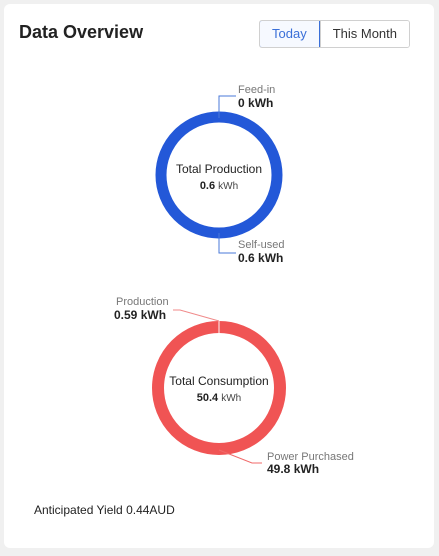 This screenshot has width=439, height=556. Describe the element at coordinates (261, 103) in the screenshot. I see `feed-in-unit: kWh` at that location.